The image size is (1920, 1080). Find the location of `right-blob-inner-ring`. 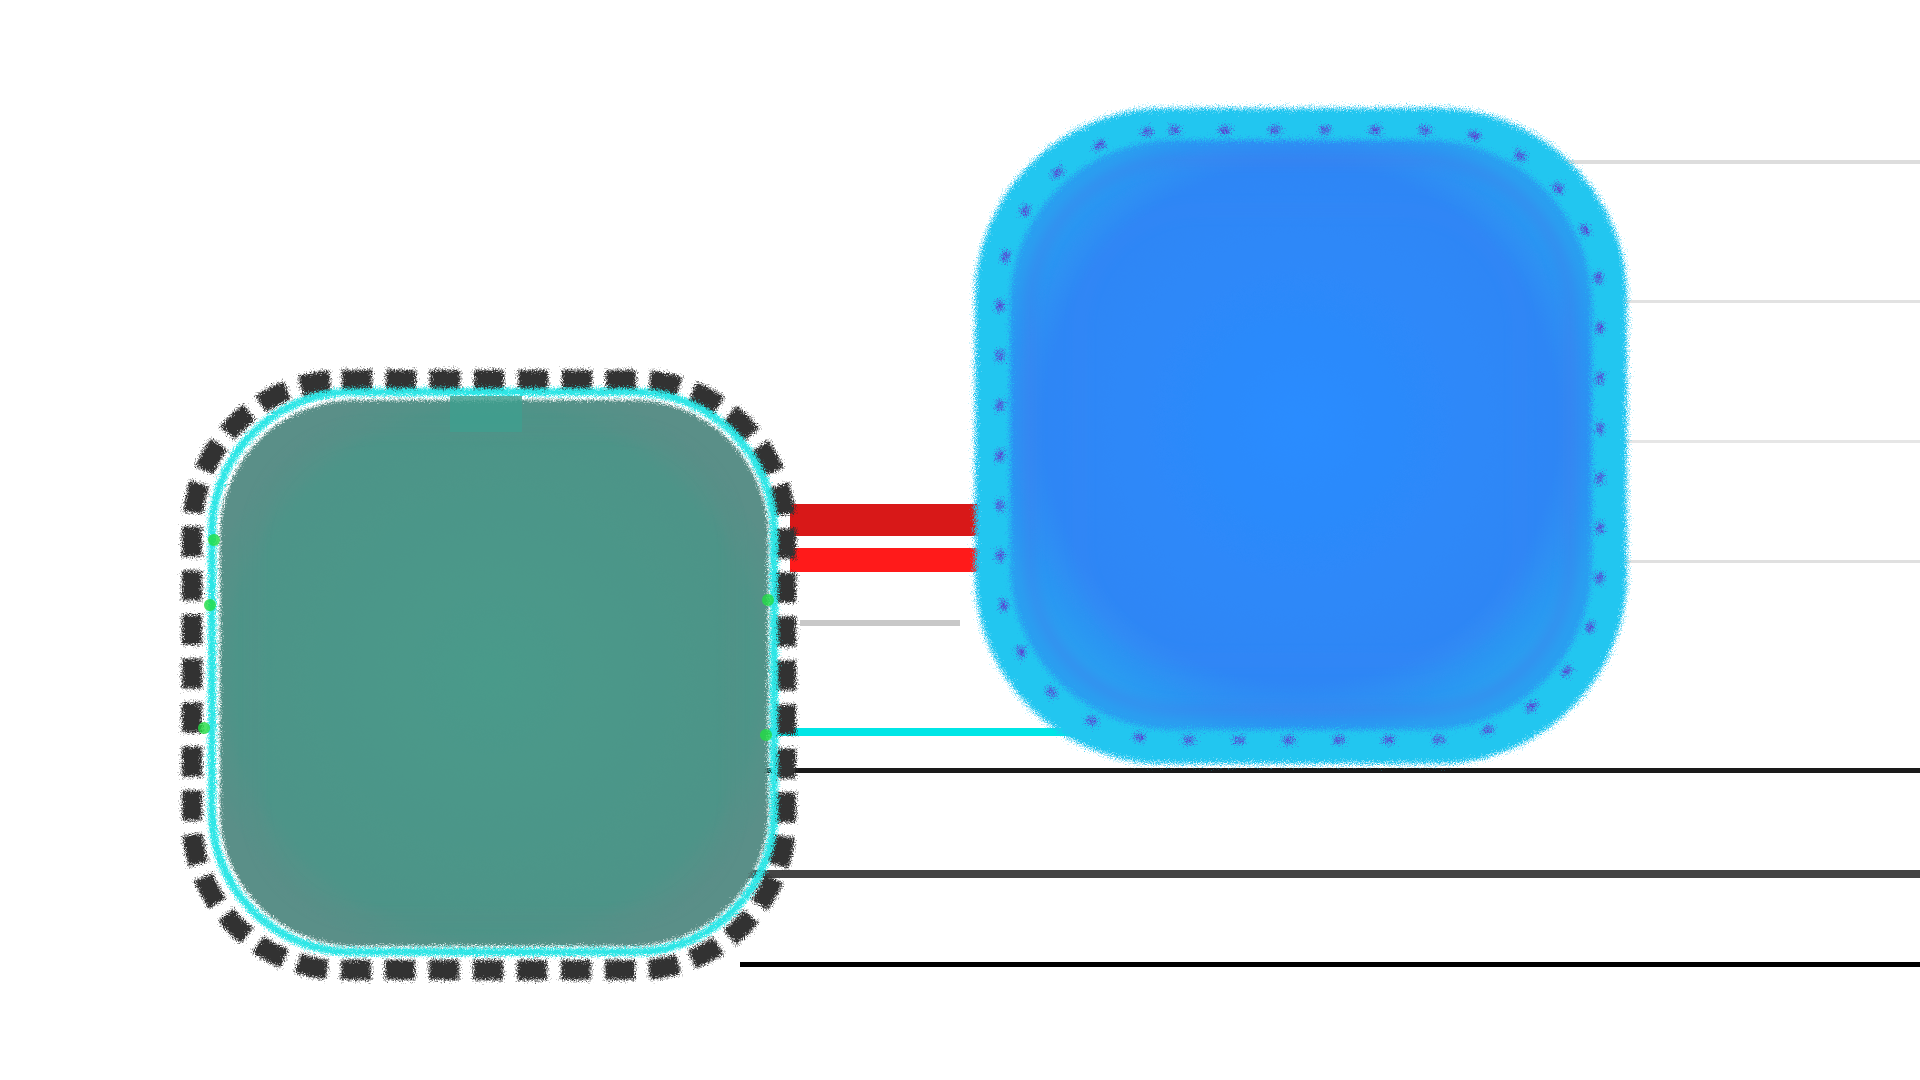

right-blob-inner-ring is located at coordinates (1300, 435).